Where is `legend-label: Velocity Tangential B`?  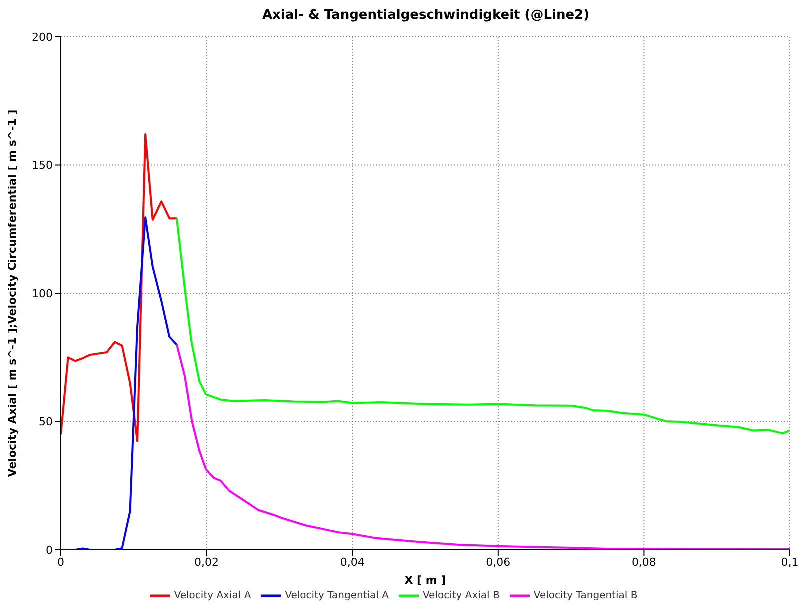
legend-label: Velocity Tangential B is located at coordinates (586, 596).